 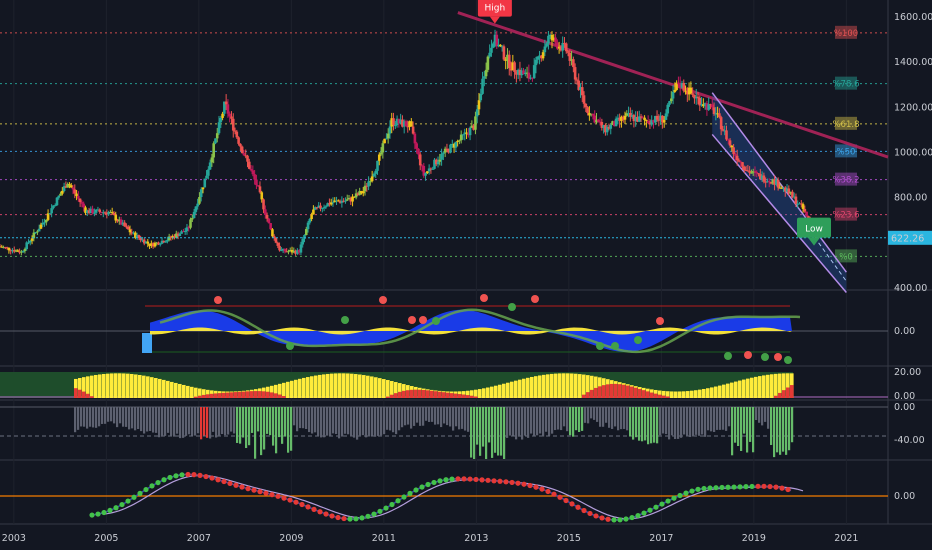 What do you see at coordinates (909, 440) in the screenshot?
I see `osc3-y-tick-1: -40.00` at bounding box center [909, 440].